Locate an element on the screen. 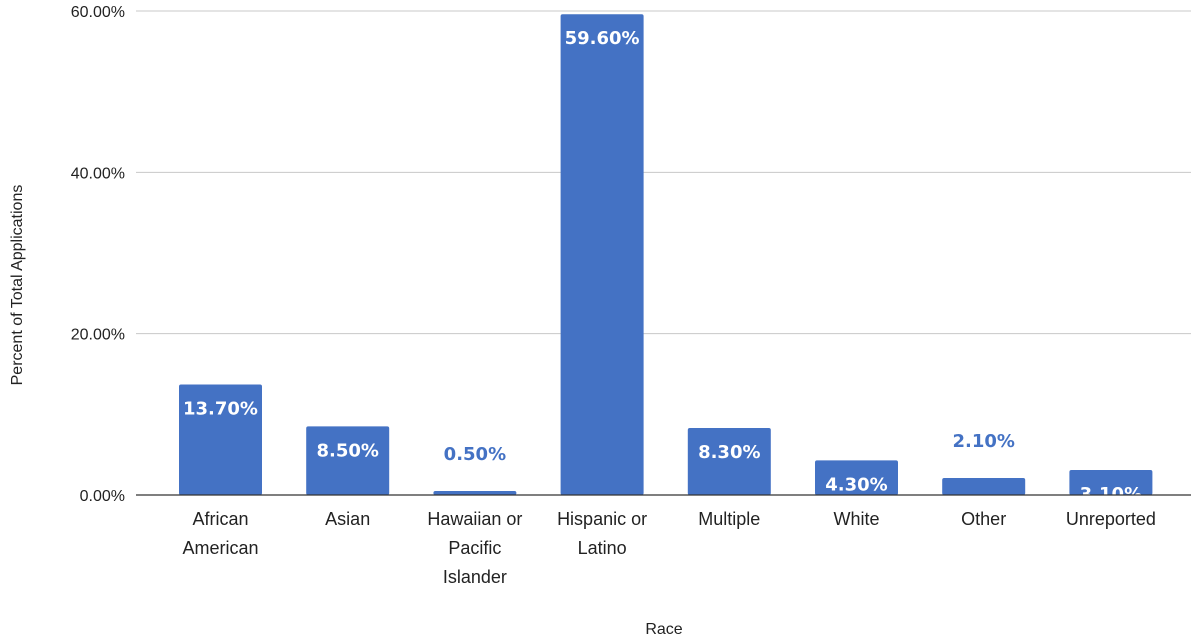 This screenshot has height=640, width=1191. data-label: 0.50% is located at coordinates (475, 454).